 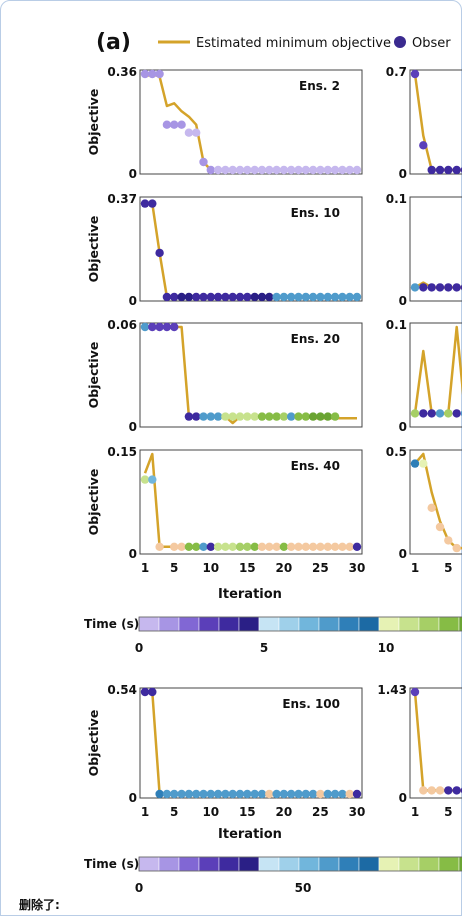 I want to click on ensemble-label: Ens. 100, so click(x=311, y=704).